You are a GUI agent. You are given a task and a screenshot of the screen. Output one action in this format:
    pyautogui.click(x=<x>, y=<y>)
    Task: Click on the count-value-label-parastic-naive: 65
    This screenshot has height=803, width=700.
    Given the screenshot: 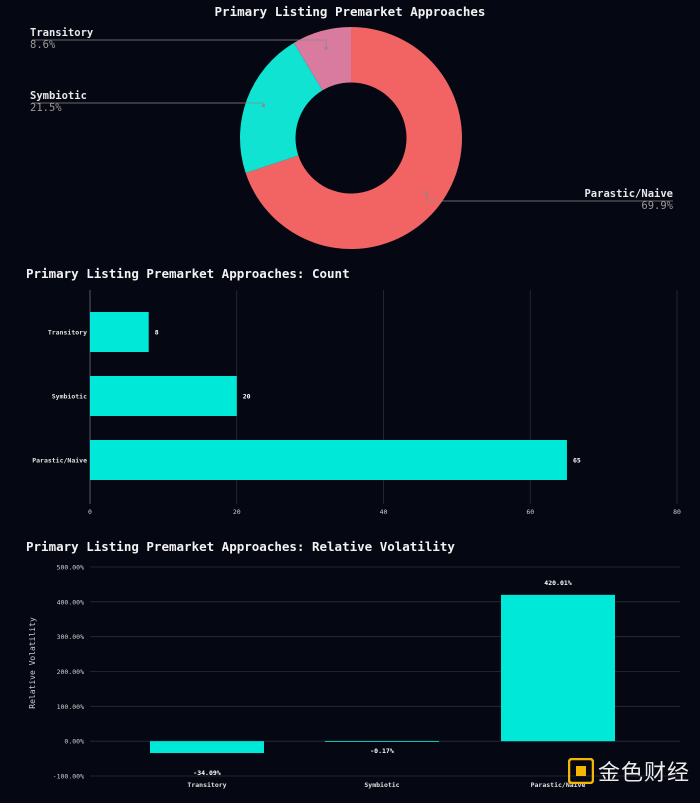 What is the action you would take?
    pyautogui.click(x=577, y=461)
    